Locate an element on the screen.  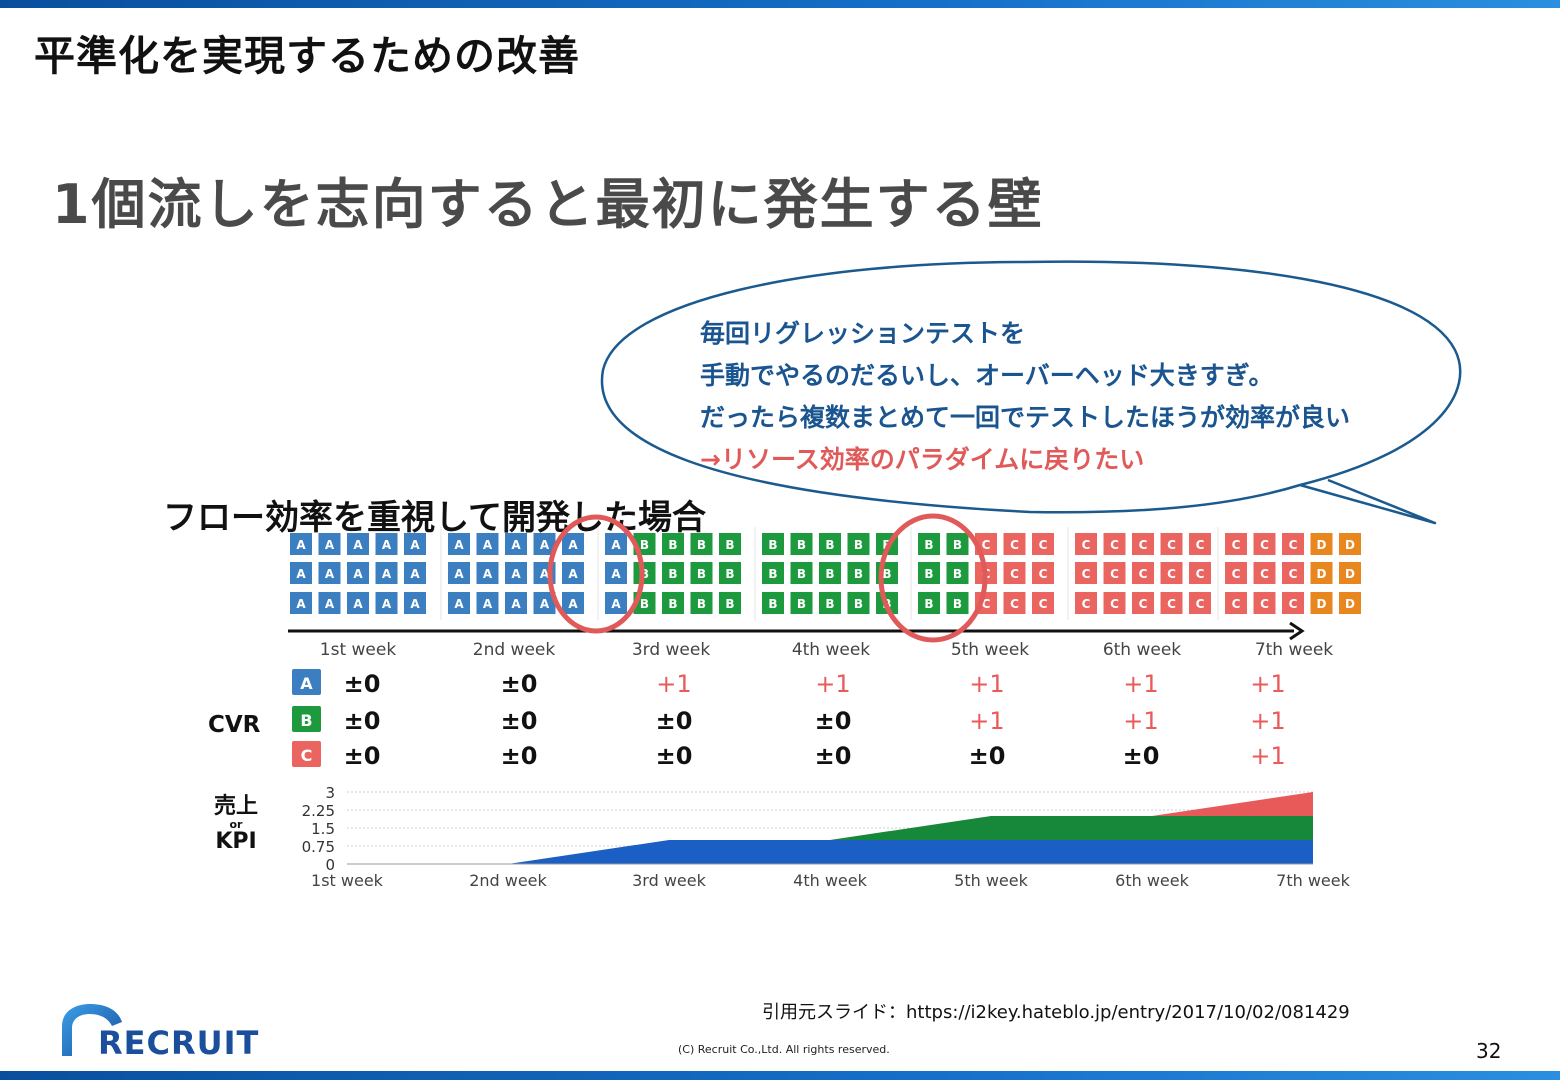
week-label: 5th week is located at coordinates (990, 650).